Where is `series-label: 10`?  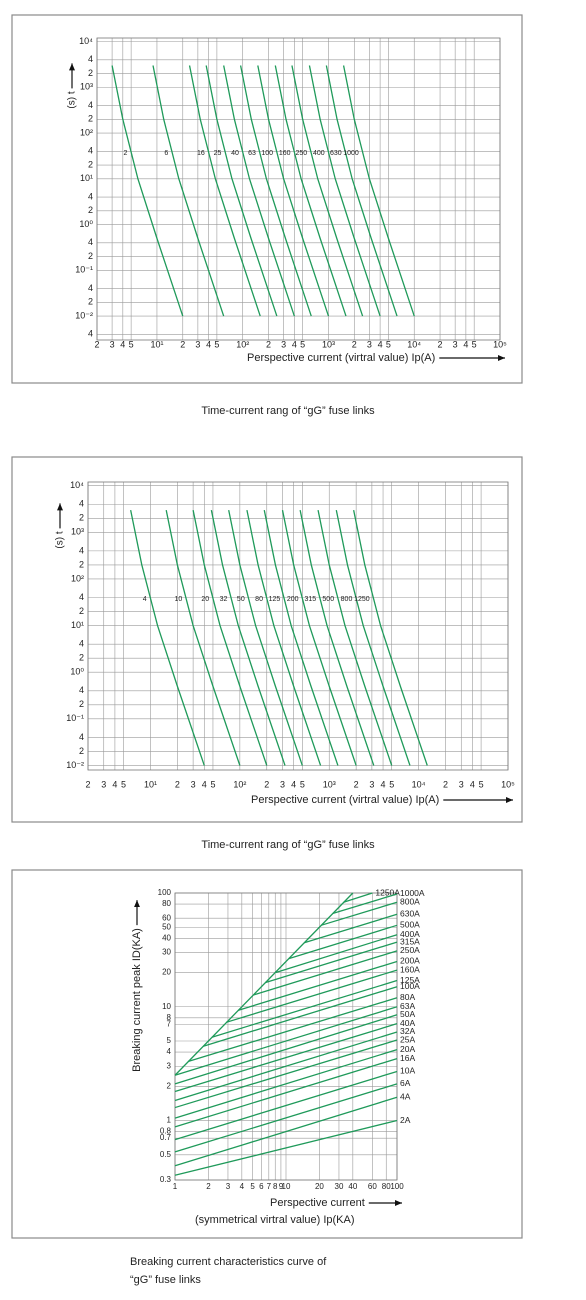 series-label: 10 is located at coordinates (178, 599).